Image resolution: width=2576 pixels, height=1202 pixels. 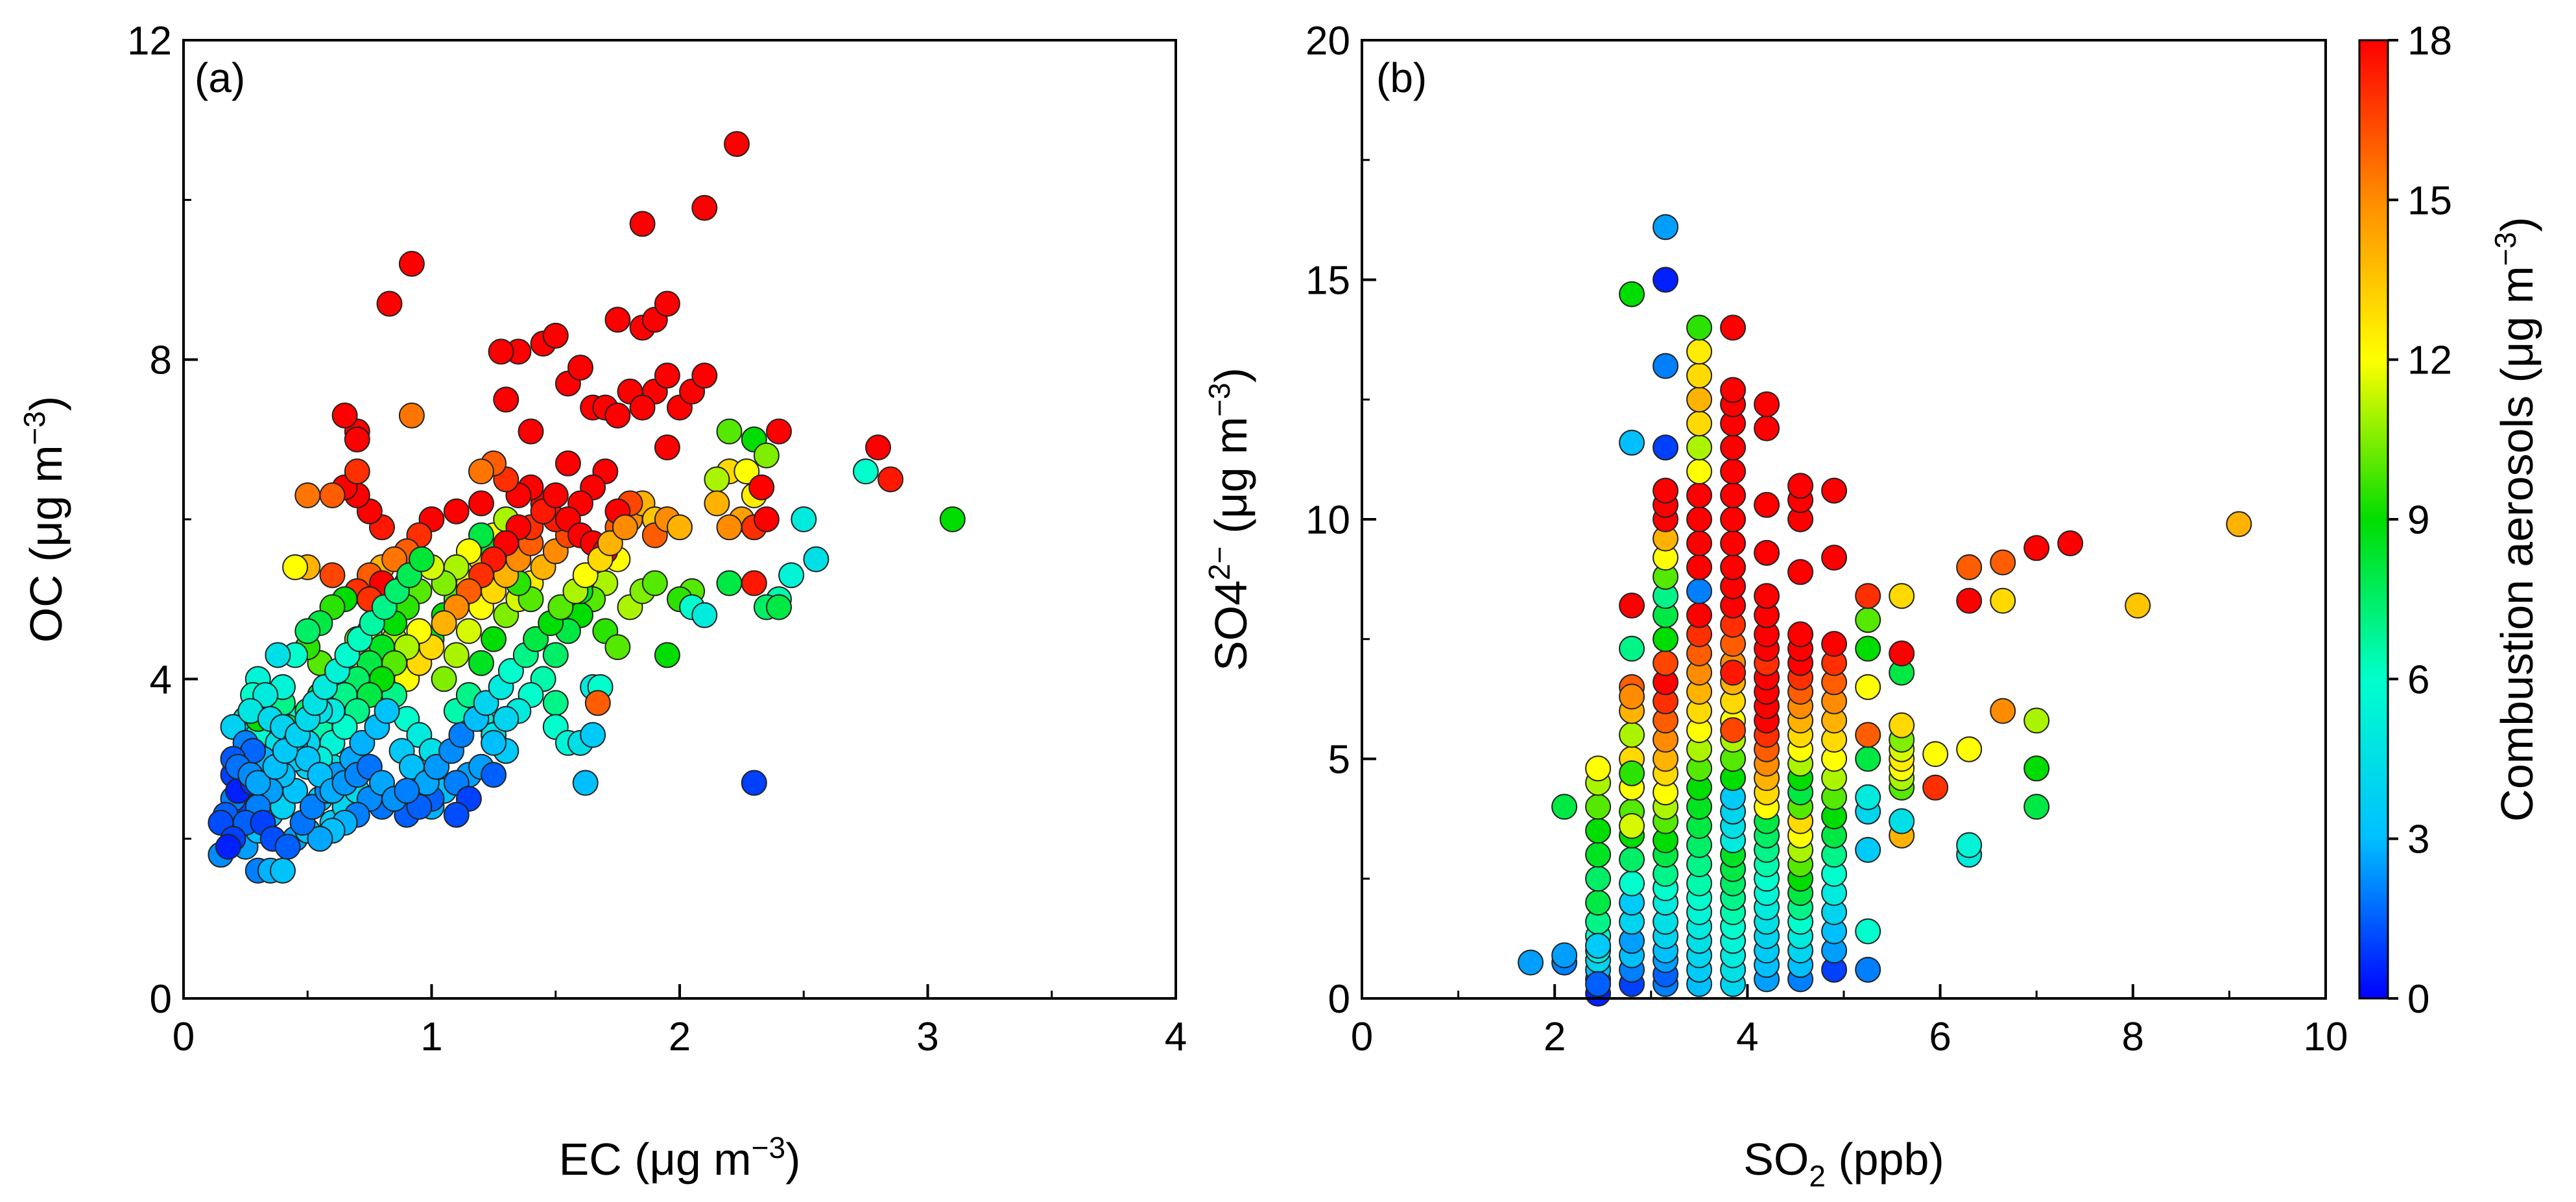 What do you see at coordinates (2418, 840) in the screenshot?
I see `colorbar-tick-label: 3` at bounding box center [2418, 840].